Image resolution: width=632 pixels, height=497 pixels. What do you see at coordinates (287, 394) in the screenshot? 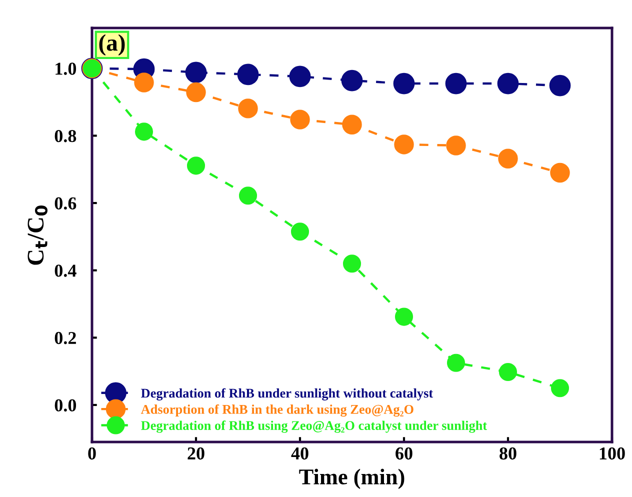
I see `legend-label: Degradation of RhB under sunlight without catalyst` at bounding box center [287, 394].